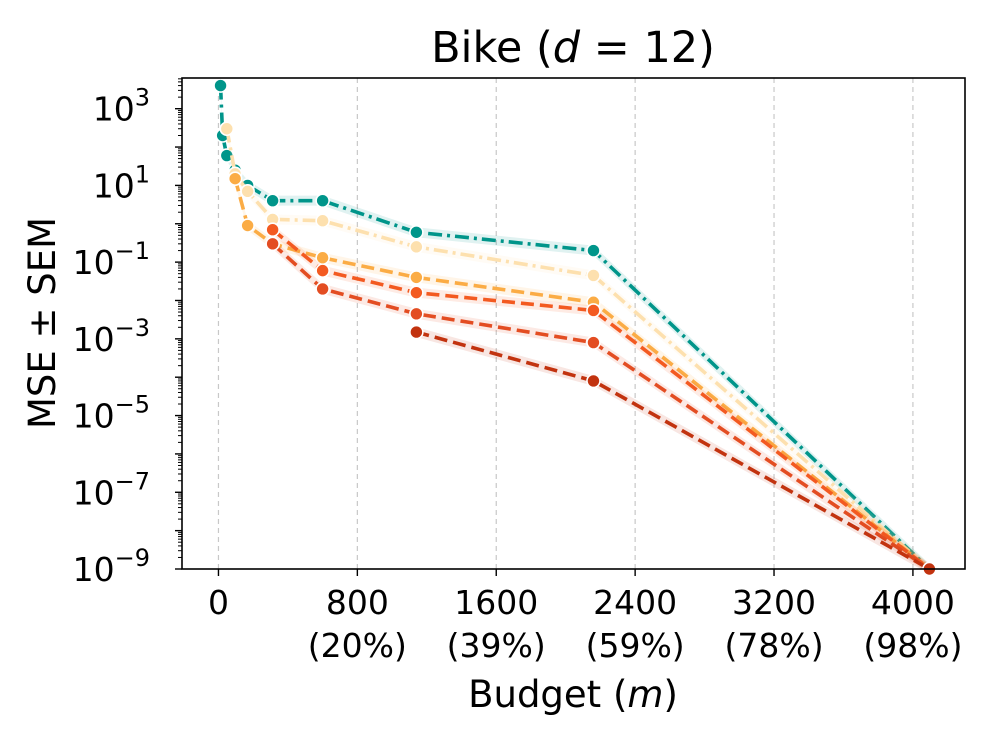 This screenshot has width=996, height=747. What do you see at coordinates (111, 566) in the screenshot?
I see `y-tick-label: 10⁻⁹` at bounding box center [111, 566].